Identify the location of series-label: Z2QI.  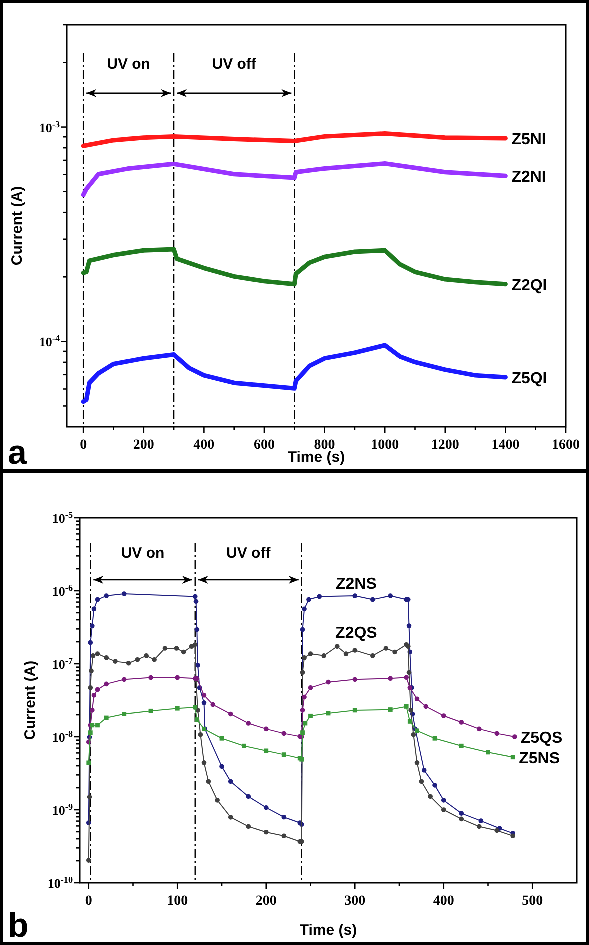
(530, 285).